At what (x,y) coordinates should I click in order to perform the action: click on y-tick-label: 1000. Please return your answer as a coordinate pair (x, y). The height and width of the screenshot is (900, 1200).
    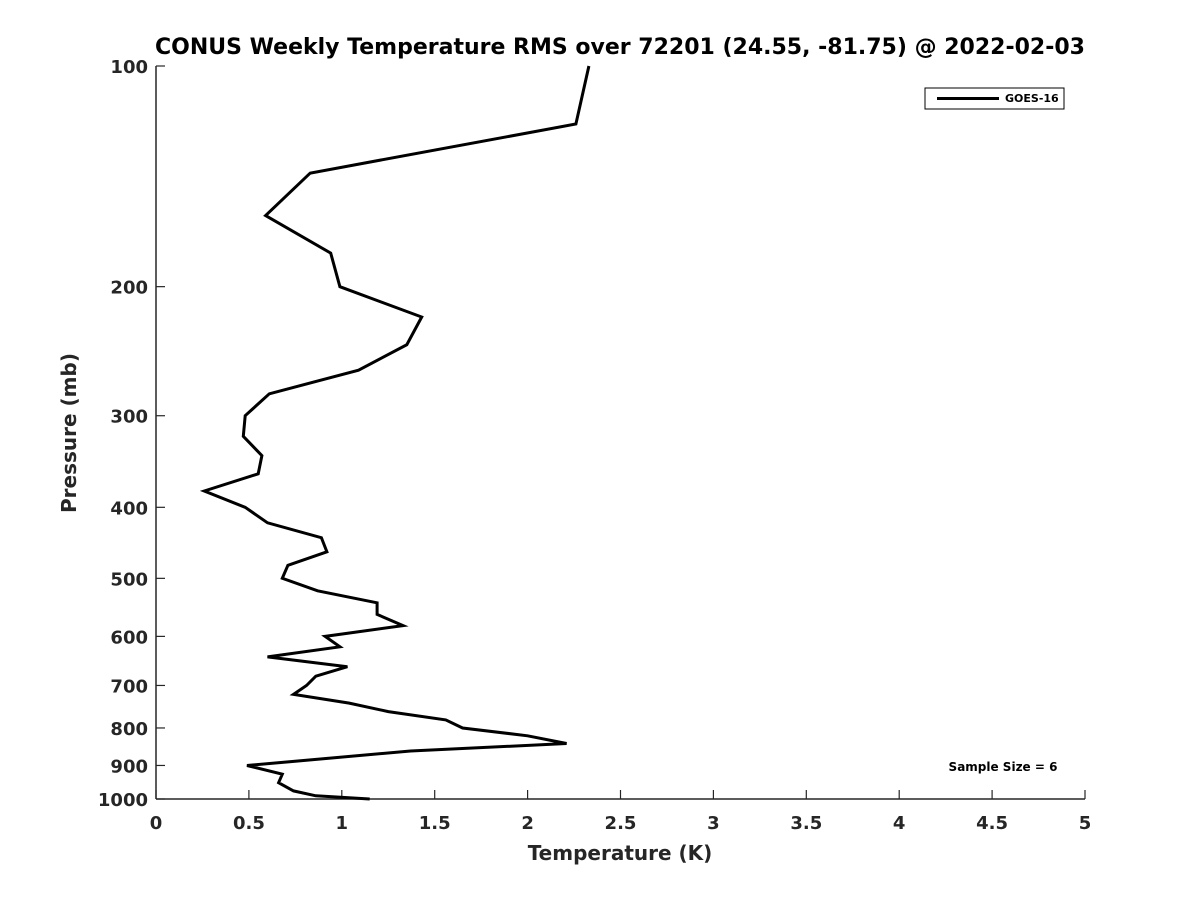
    Looking at the image, I should click on (123, 800).